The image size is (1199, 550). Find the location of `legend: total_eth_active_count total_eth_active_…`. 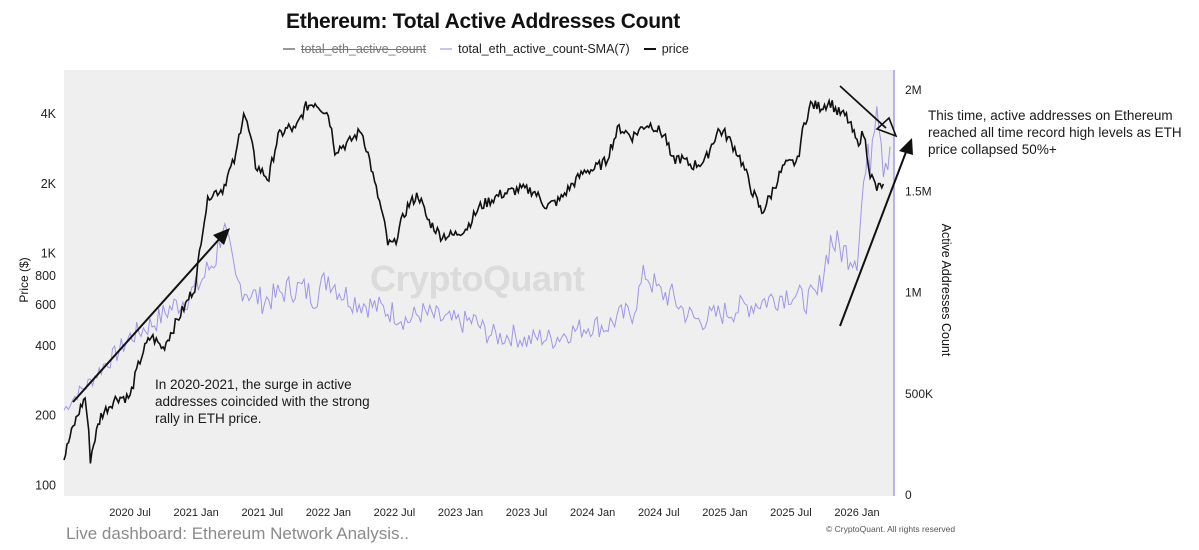

legend: total_eth_active_count total_eth_active_… is located at coordinates (493, 49).